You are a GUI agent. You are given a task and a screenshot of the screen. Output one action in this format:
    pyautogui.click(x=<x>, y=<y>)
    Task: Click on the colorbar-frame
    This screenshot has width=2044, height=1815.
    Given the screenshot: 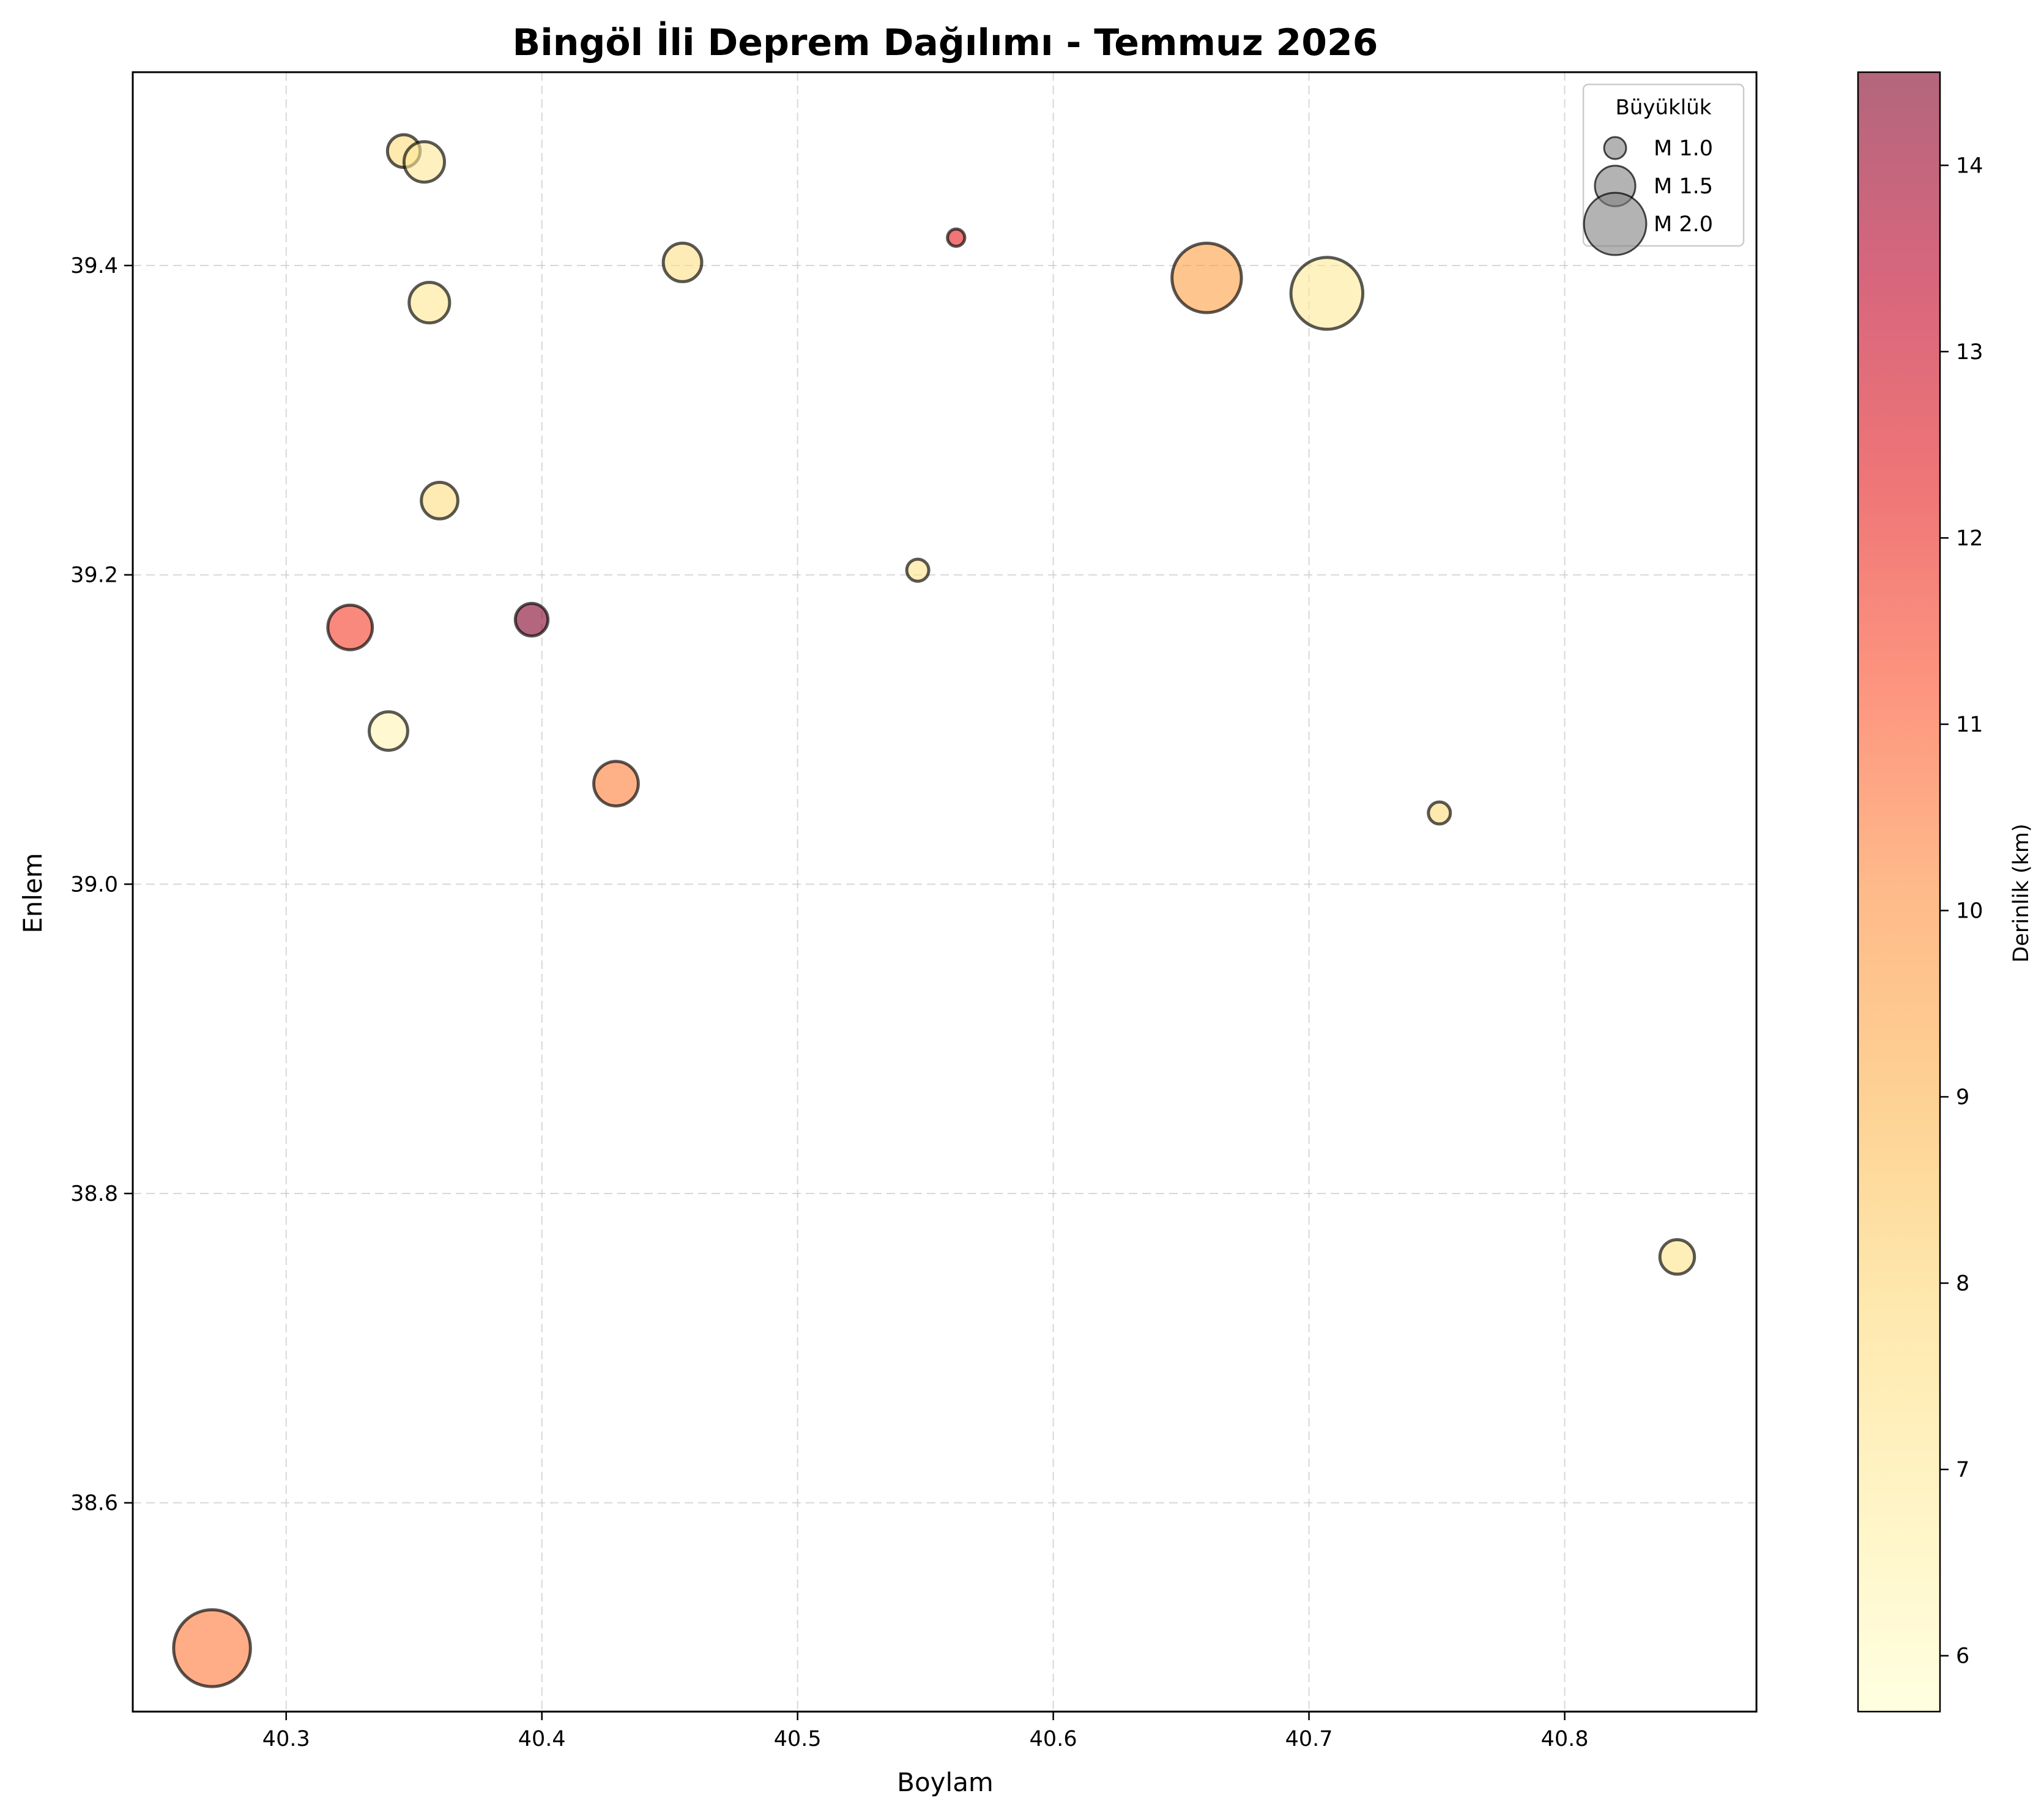 What is the action you would take?
    pyautogui.click(x=1899, y=892)
    